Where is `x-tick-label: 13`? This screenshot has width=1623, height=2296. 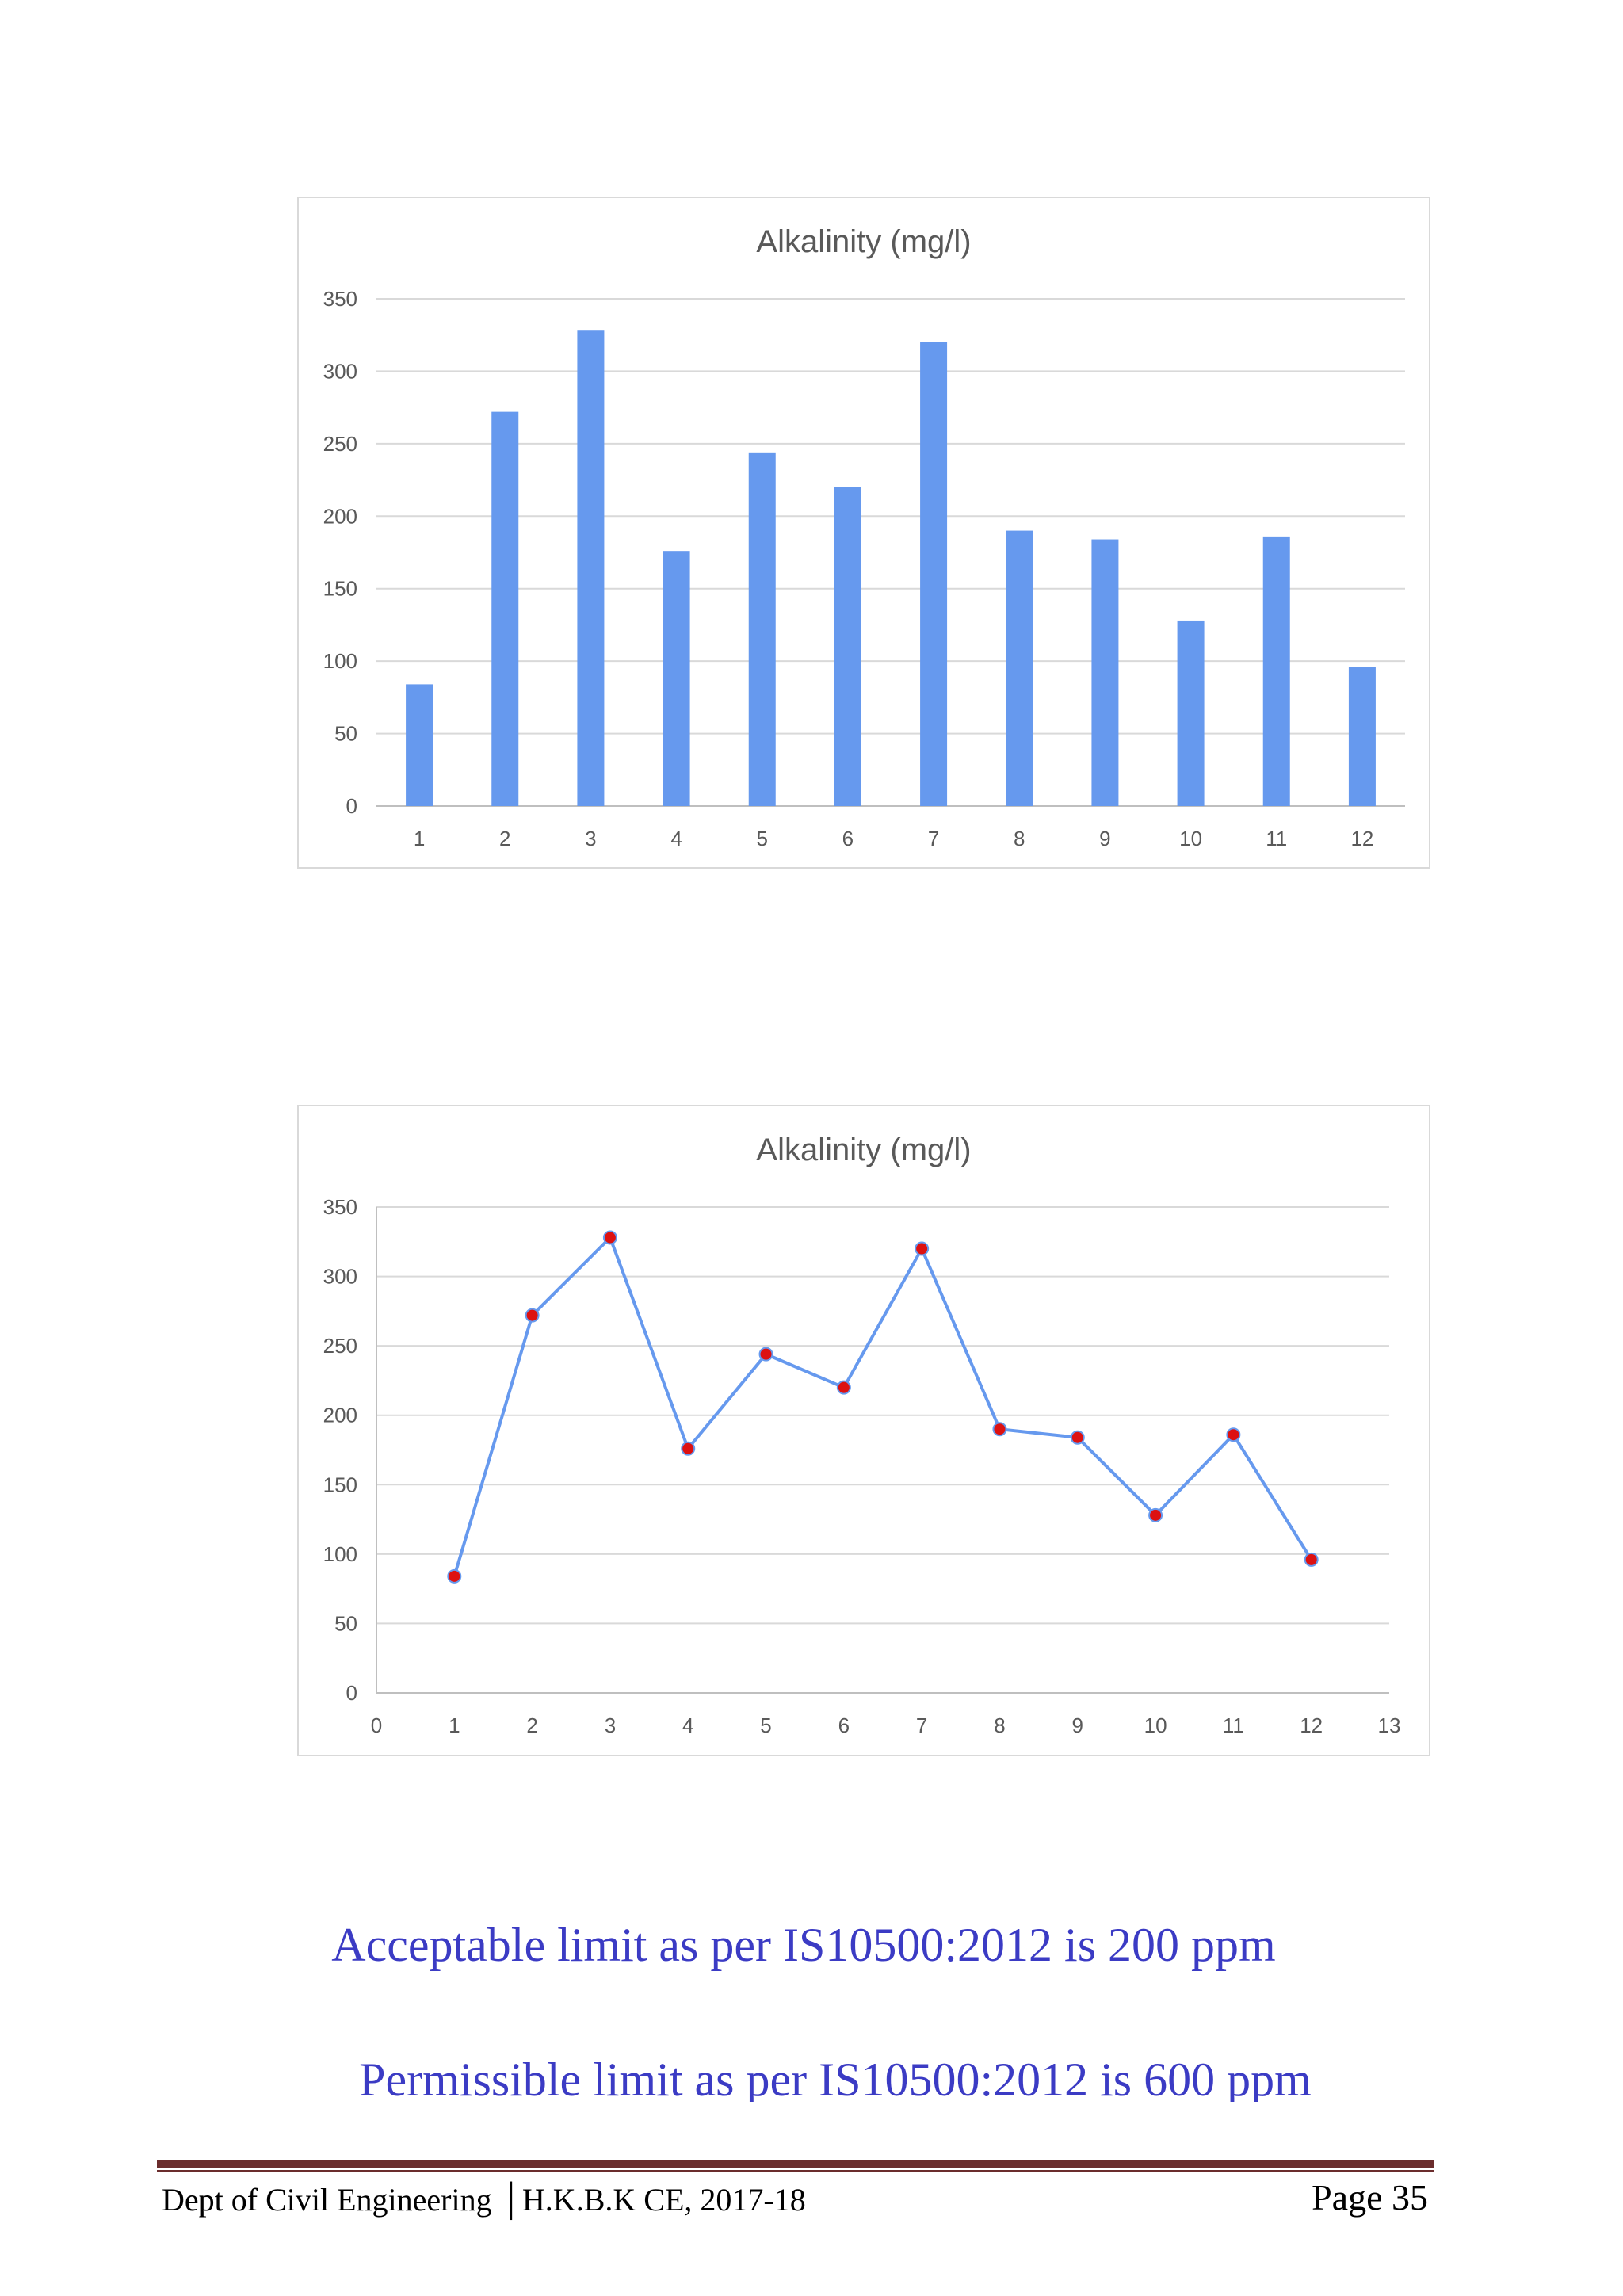
x-tick-label: 13 is located at coordinates (1389, 1725).